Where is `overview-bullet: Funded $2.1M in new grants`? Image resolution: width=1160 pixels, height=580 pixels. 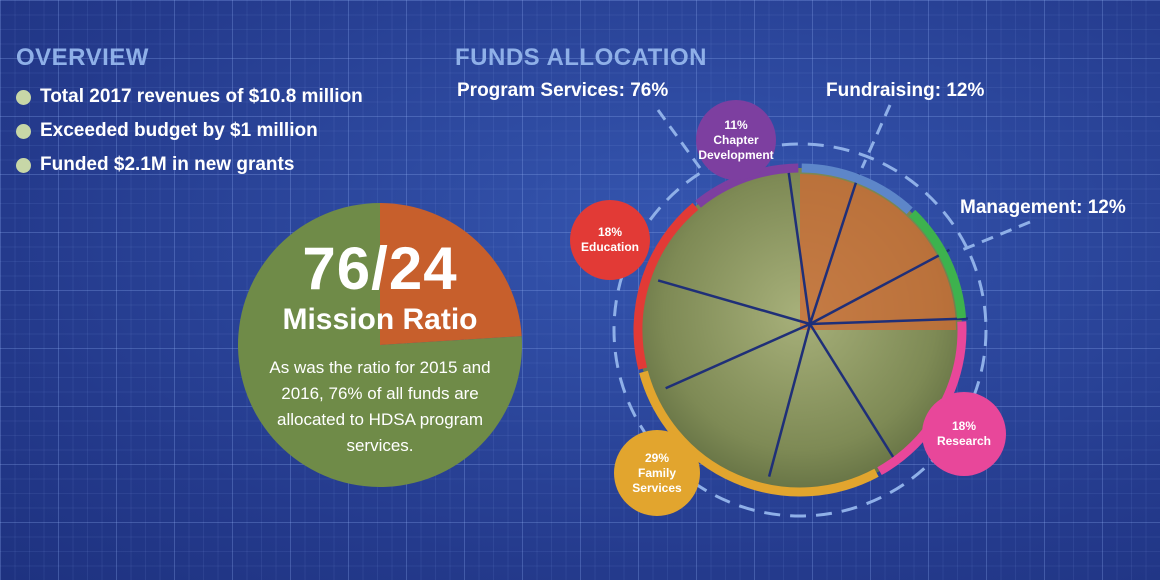 overview-bullet: Funded $2.1M in new grants is located at coordinates (189, 165).